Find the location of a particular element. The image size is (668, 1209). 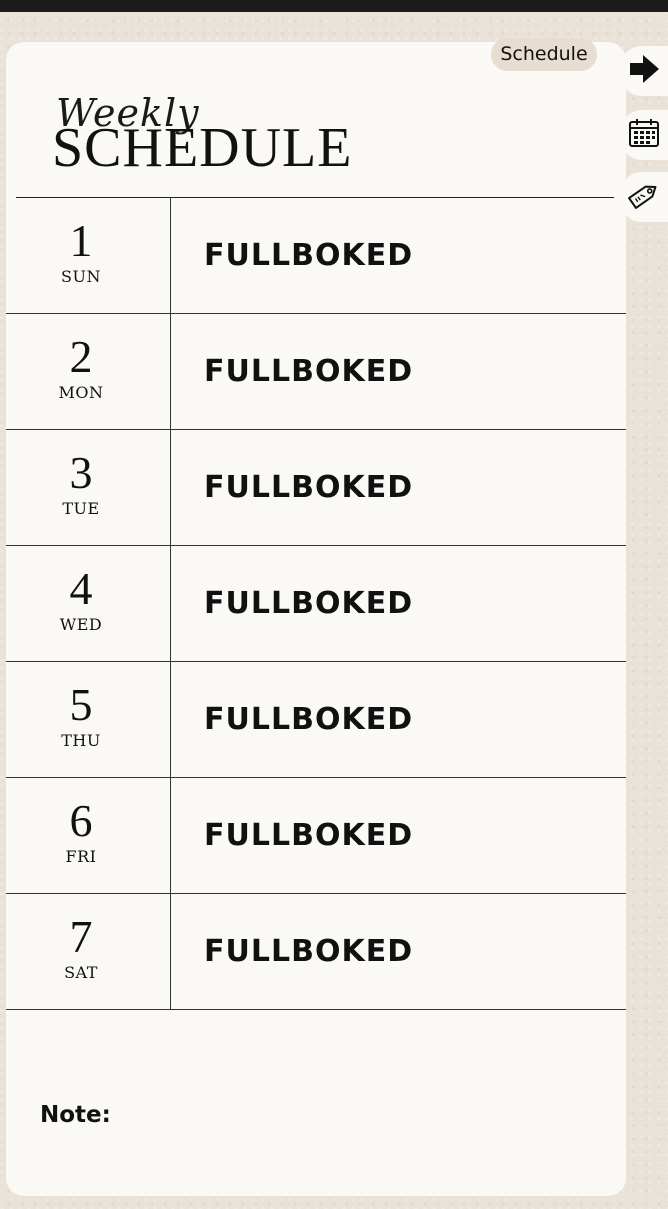

day-name: THU is located at coordinates (81, 740).